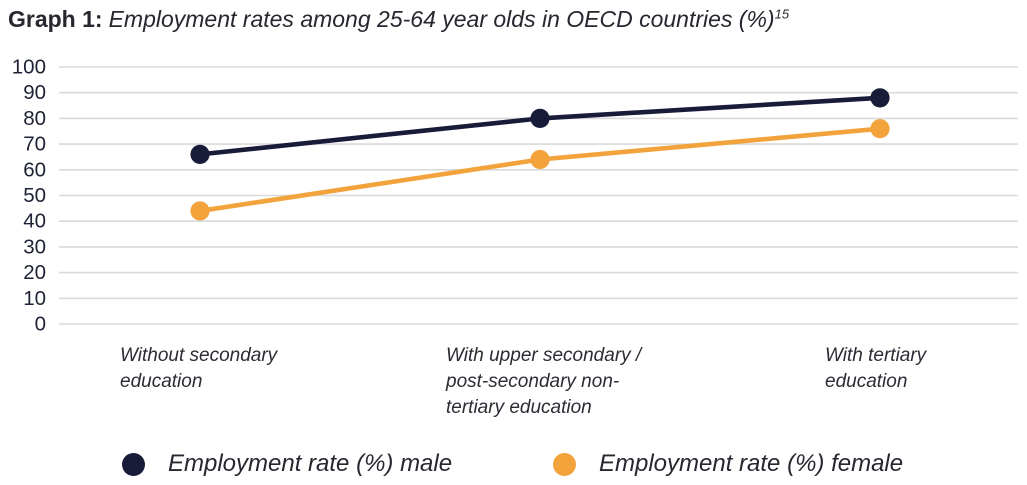  Describe the element at coordinates (751, 463) in the screenshot. I see `legend-label-female: Employment rate (%) female` at that location.